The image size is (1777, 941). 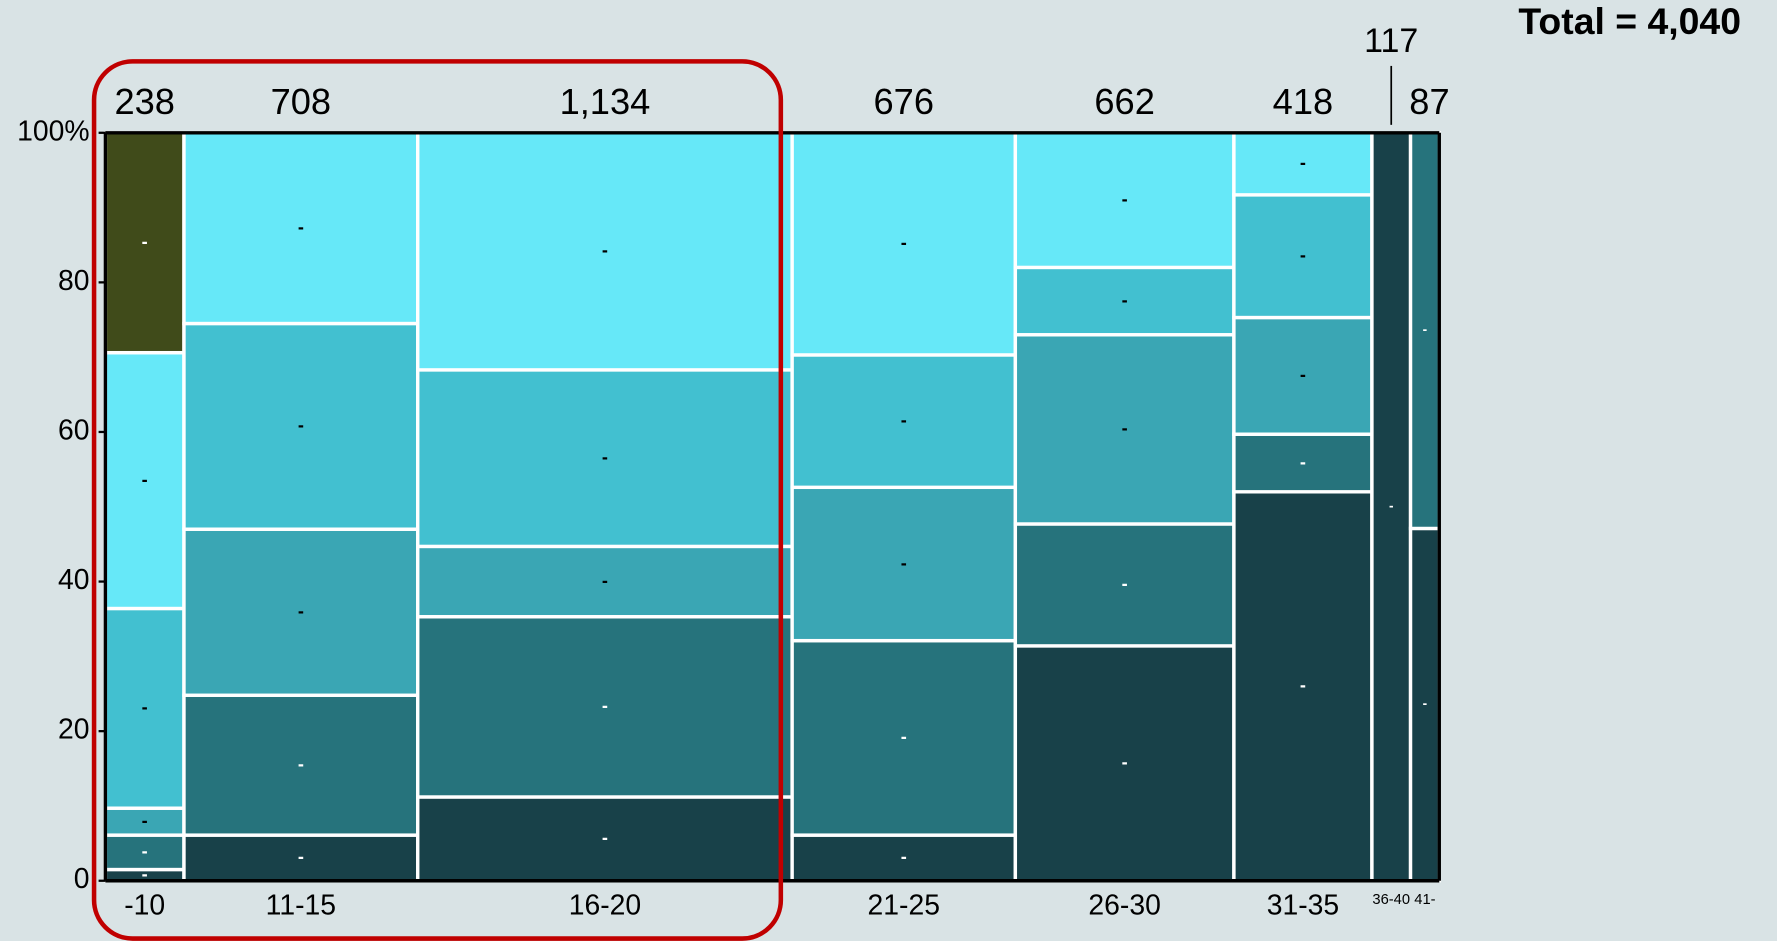 I want to click on x-tick-label: 16-20, so click(x=605, y=905).